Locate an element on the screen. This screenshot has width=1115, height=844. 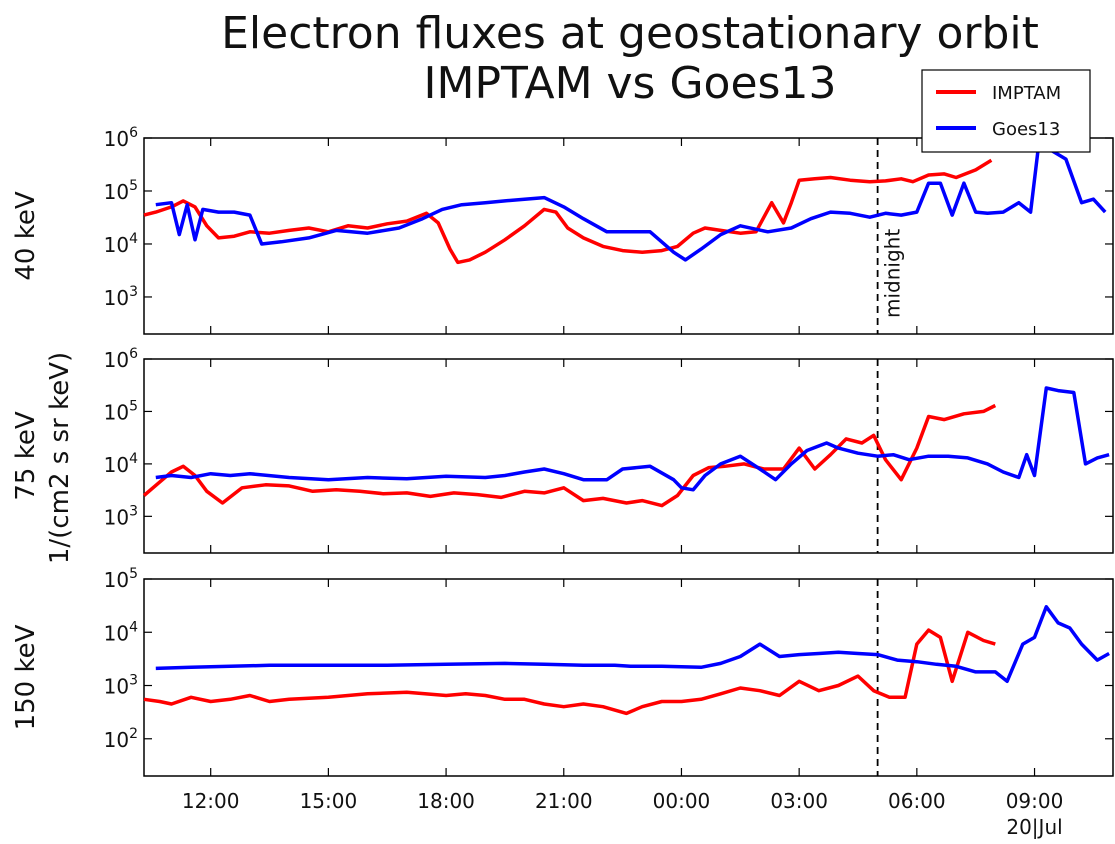
panel-ylabel-3: 150 keV is located at coordinates (26, 677).